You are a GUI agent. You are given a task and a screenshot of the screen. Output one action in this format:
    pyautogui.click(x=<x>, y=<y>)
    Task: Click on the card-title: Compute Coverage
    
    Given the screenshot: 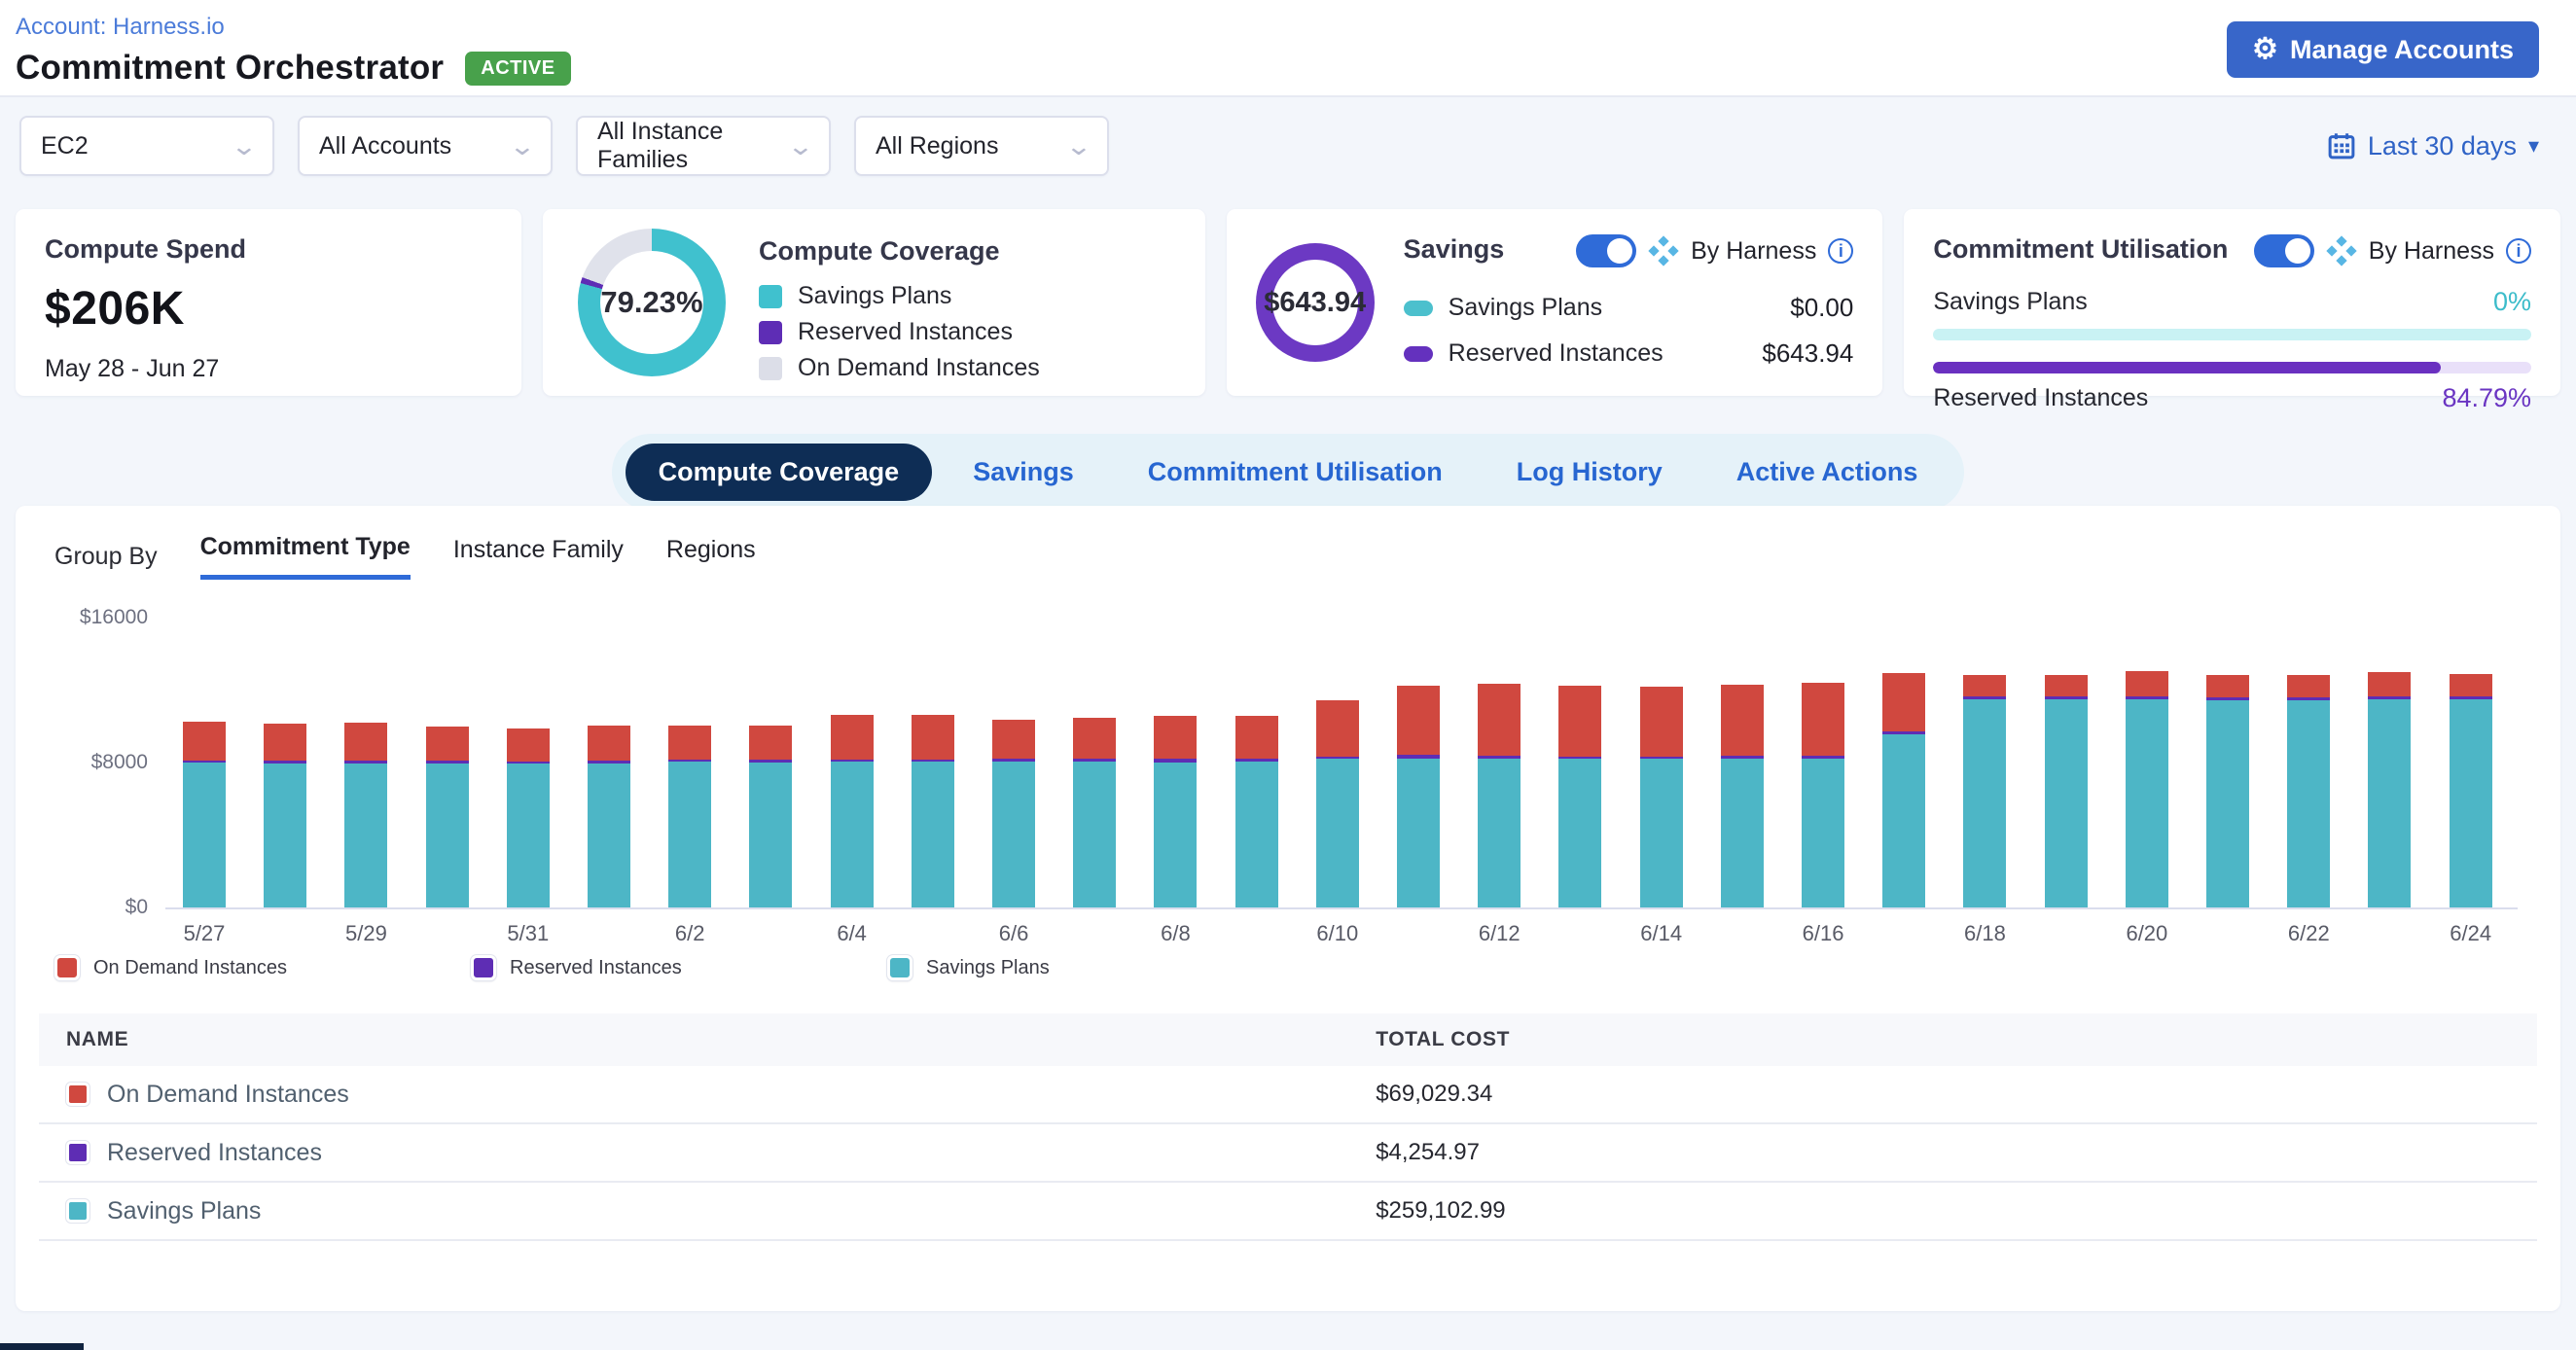 What is the action you would take?
    pyautogui.click(x=879, y=251)
    